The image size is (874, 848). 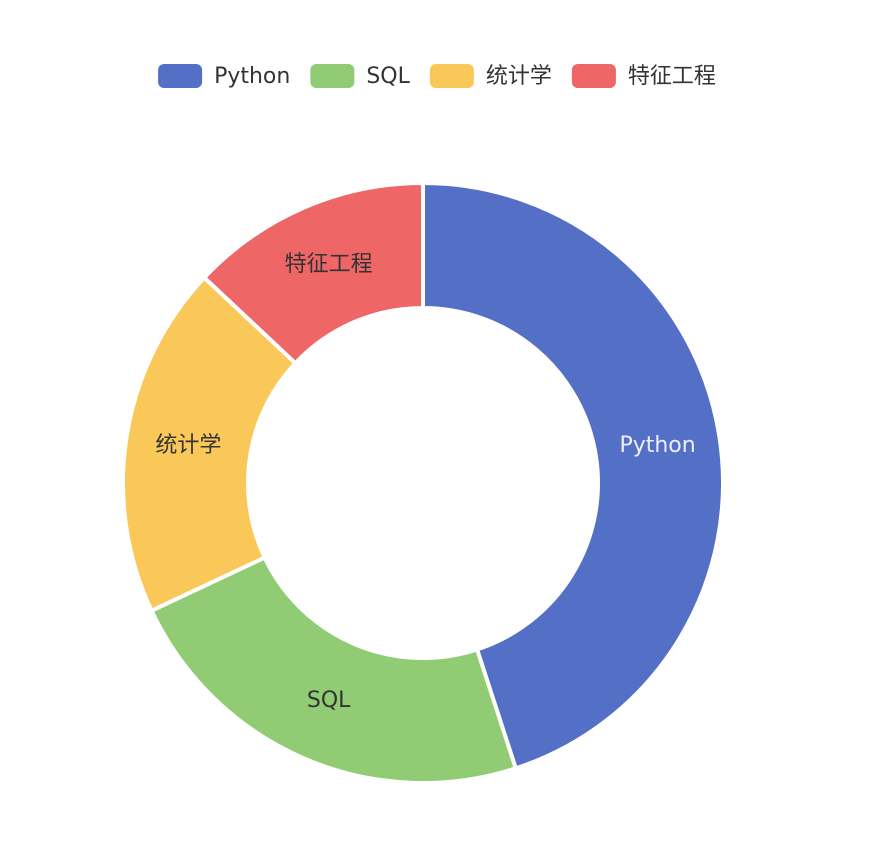 What do you see at coordinates (672, 76) in the screenshot?
I see `legend-label: 特征工程` at bounding box center [672, 76].